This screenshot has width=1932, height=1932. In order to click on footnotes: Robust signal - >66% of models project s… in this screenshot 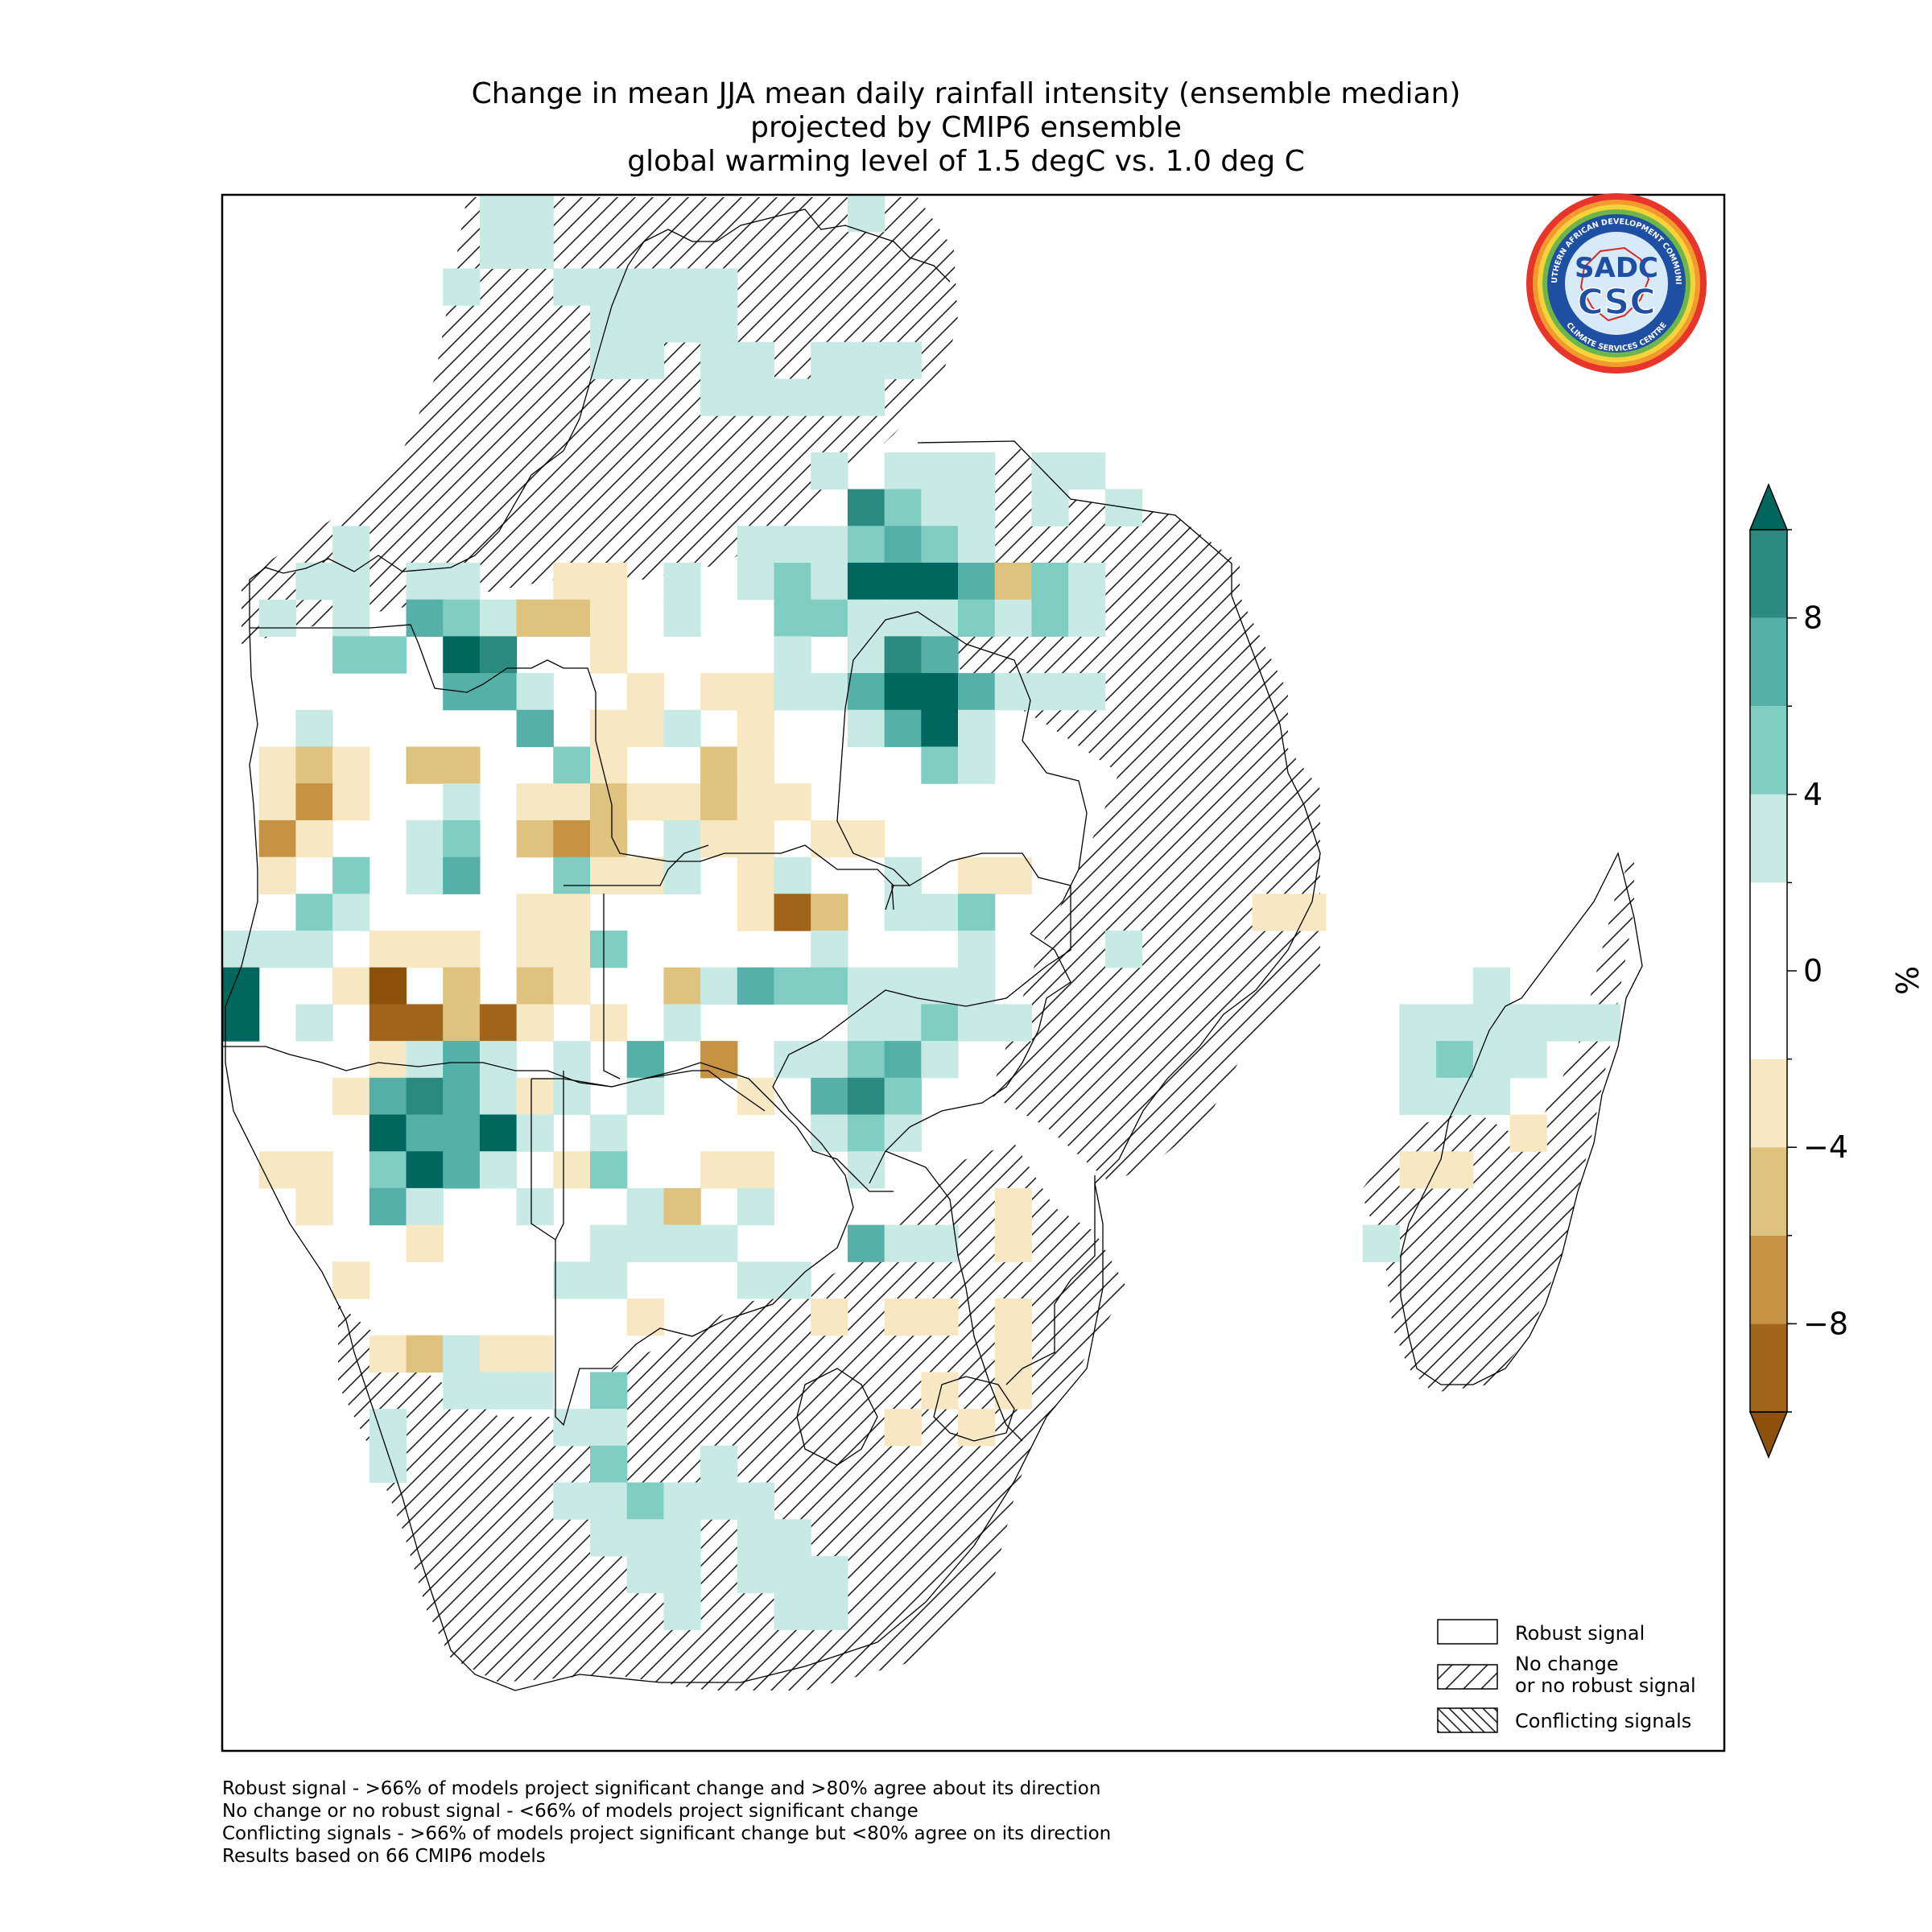, I will do `click(666, 1822)`.